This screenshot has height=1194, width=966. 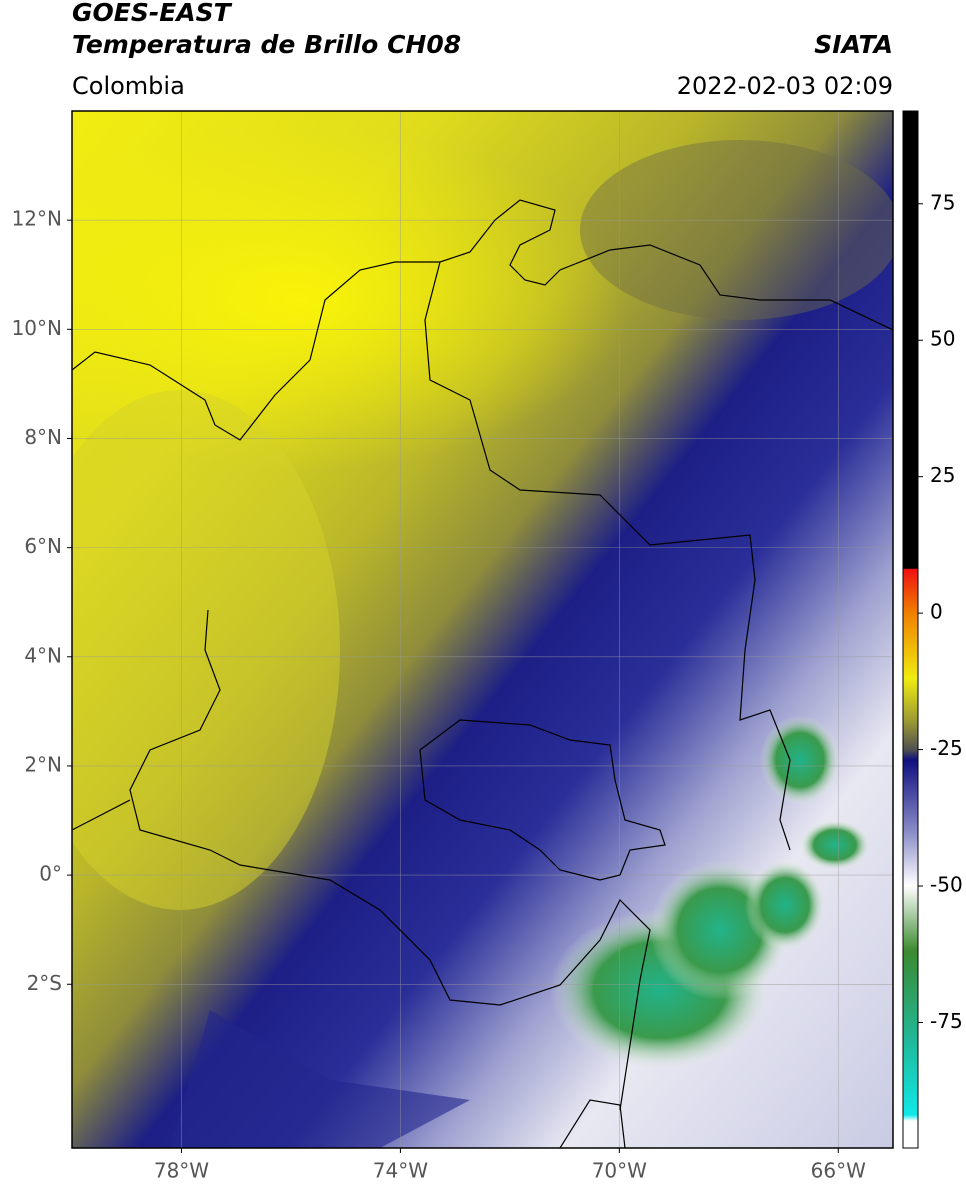 What do you see at coordinates (43, 437) in the screenshot?
I see `y-tick-label: 8°N` at bounding box center [43, 437].